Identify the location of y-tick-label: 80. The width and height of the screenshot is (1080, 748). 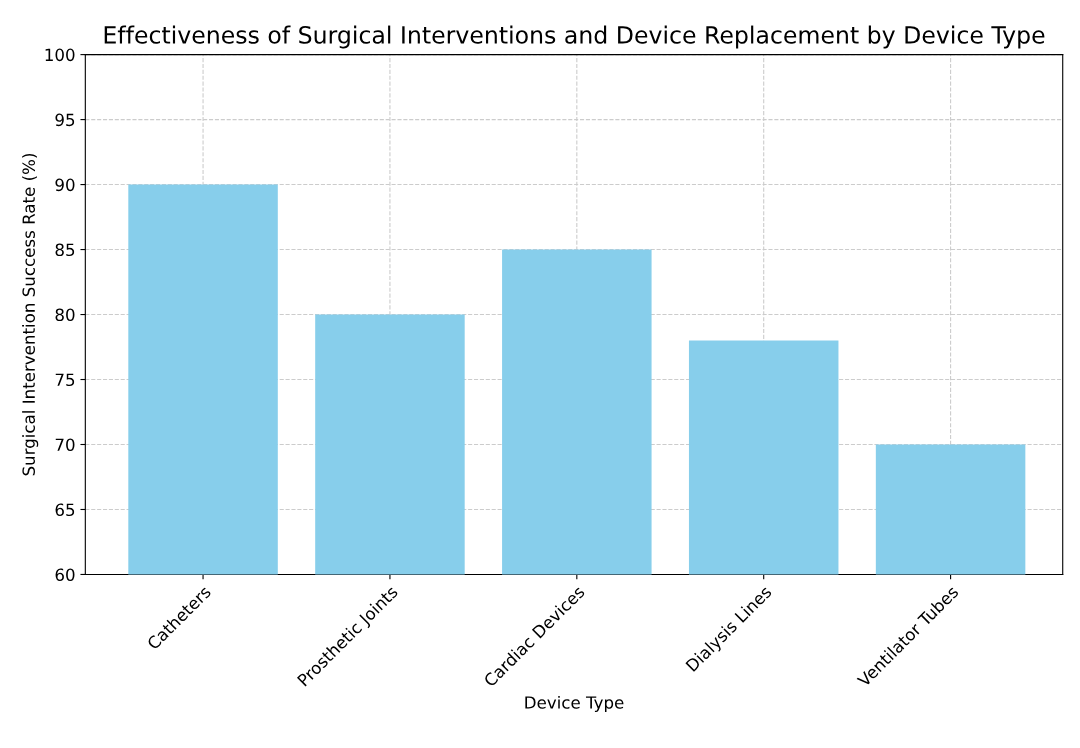
(65, 315).